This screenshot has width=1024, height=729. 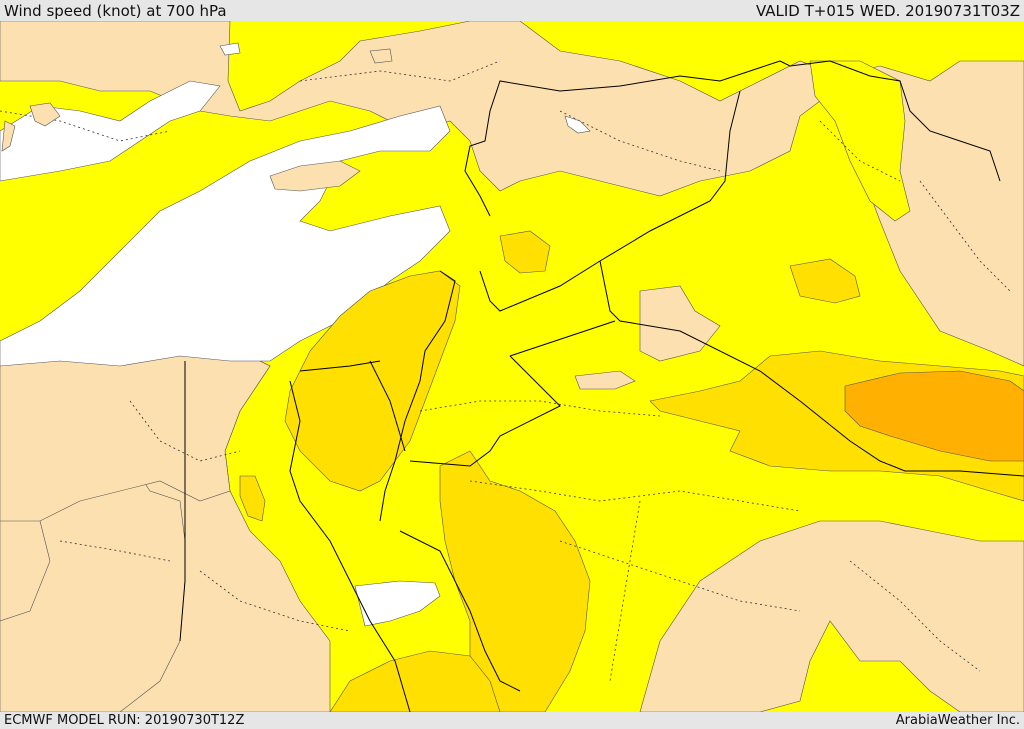 I want to click on cyprus-island, so click(x=315, y=176).